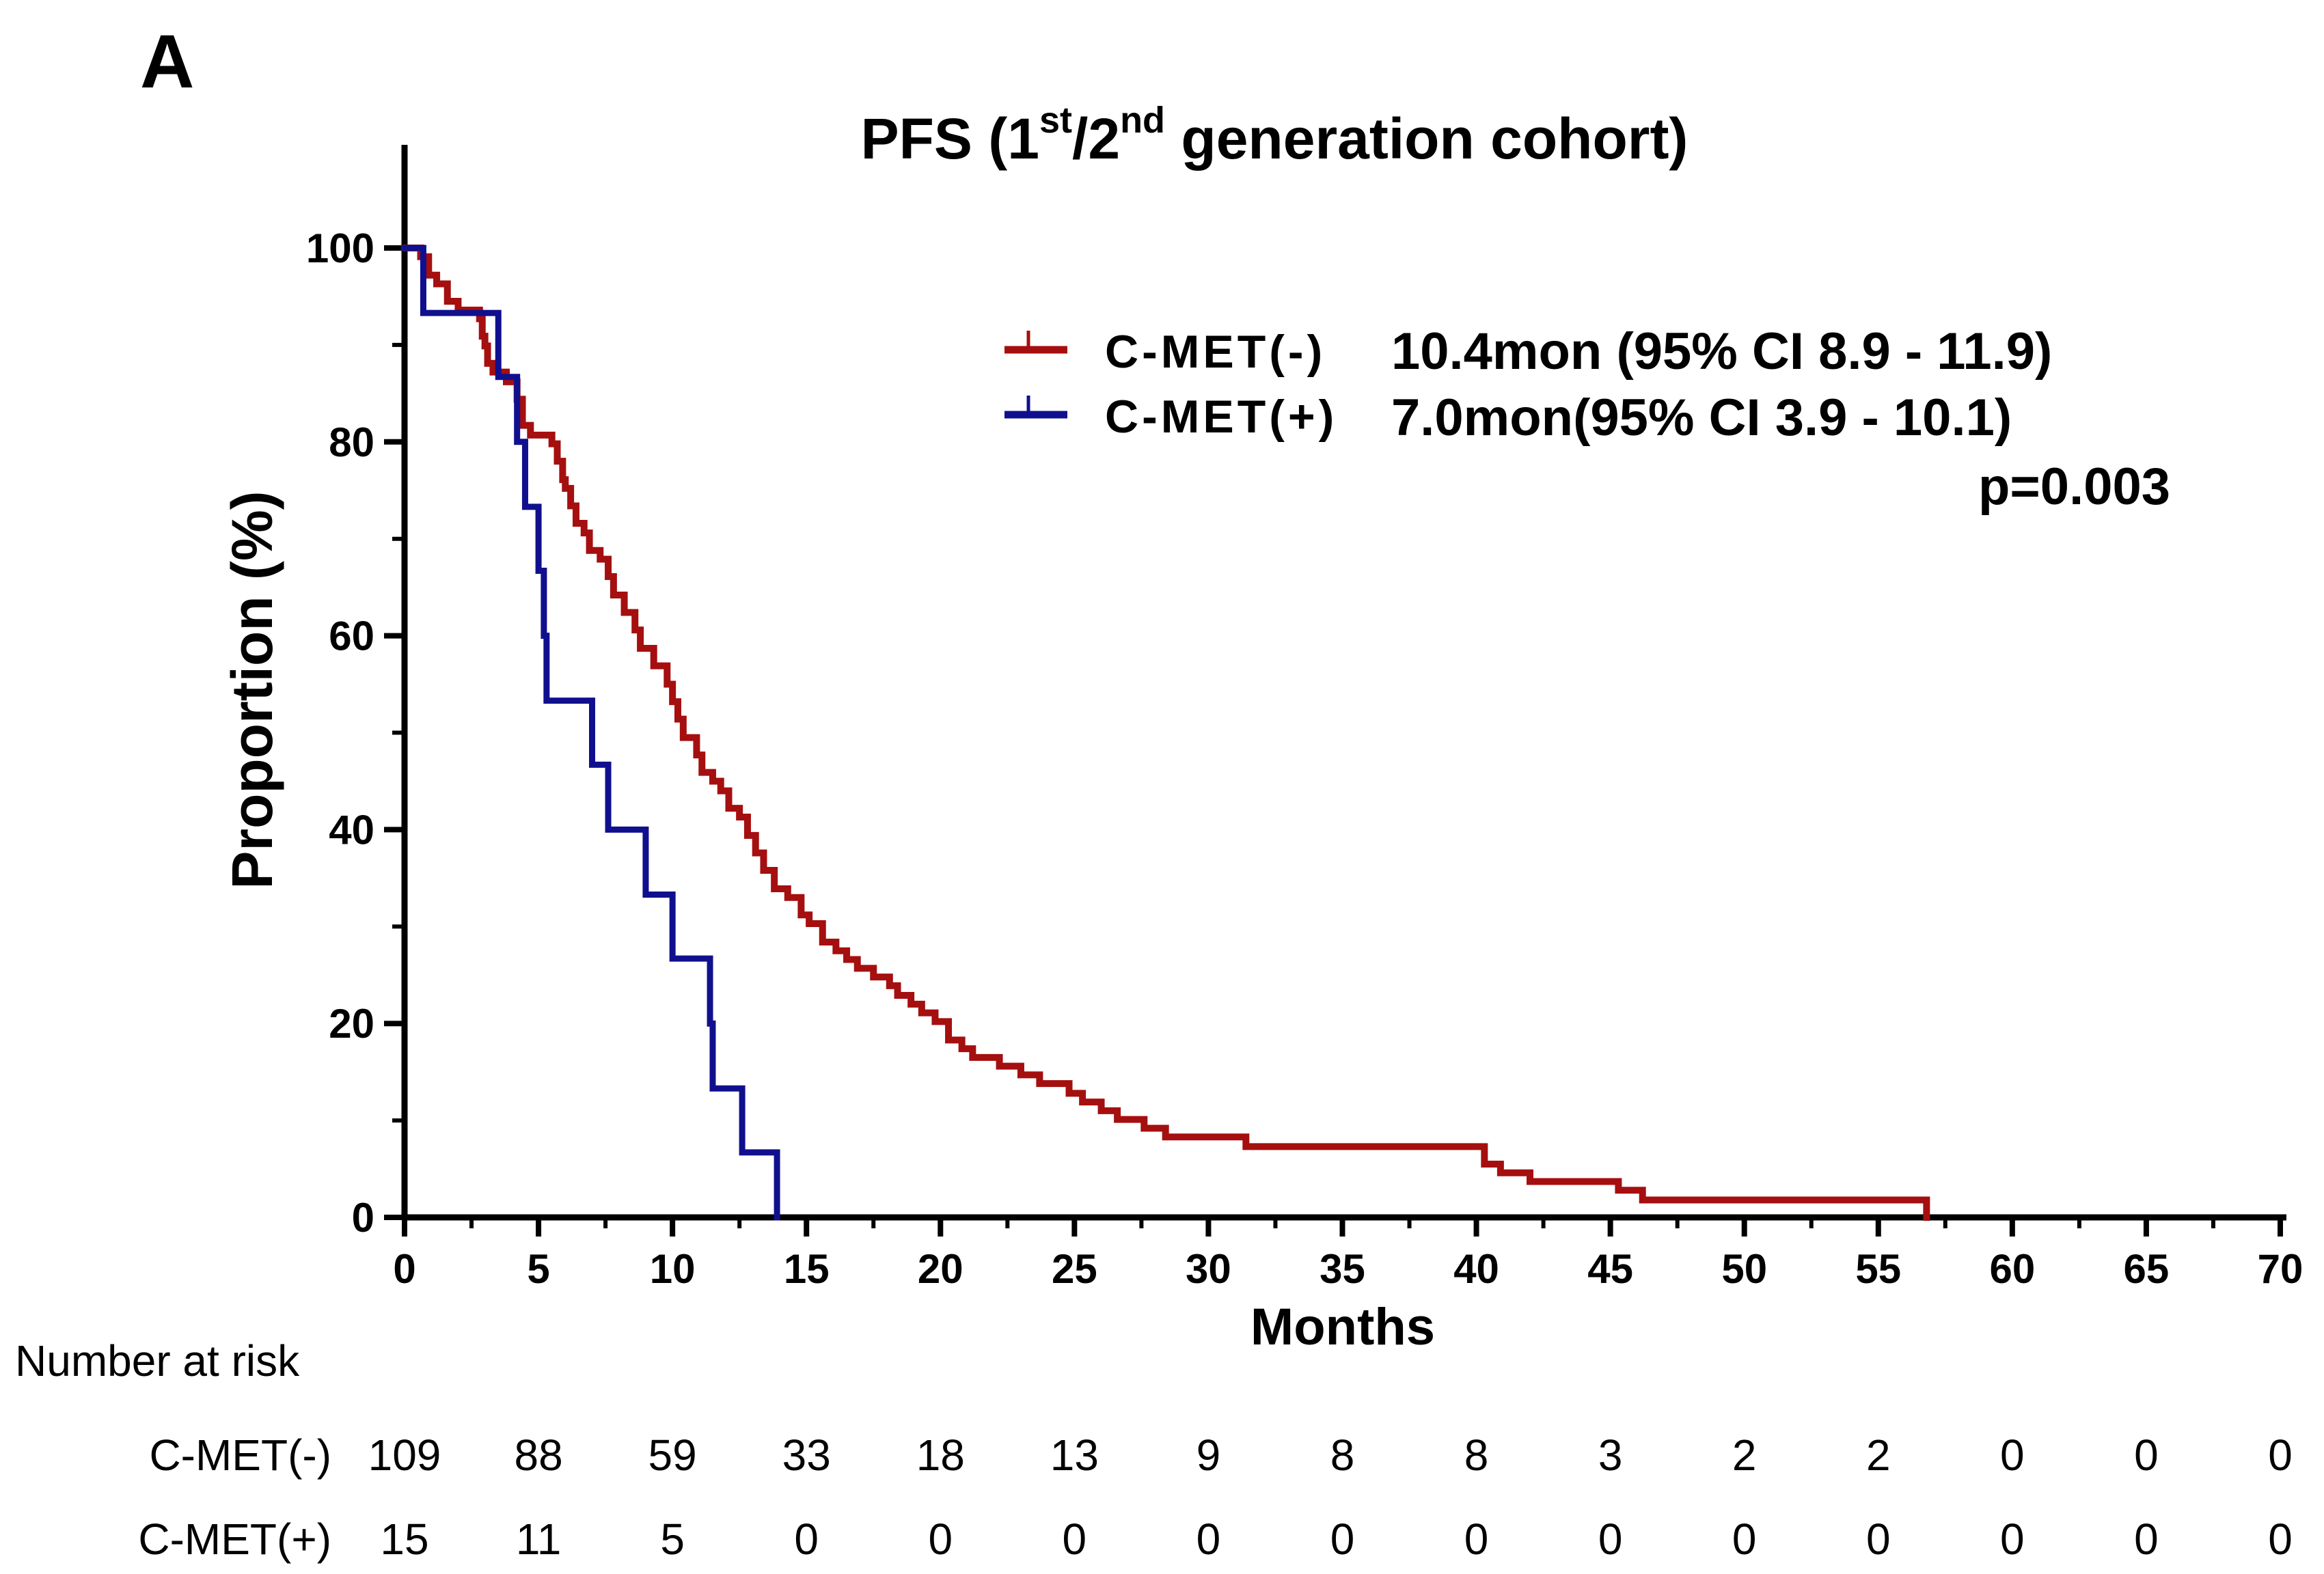 Image resolution: width=2324 pixels, height=1574 pixels. I want to click on legend-entry-cmet-neg: C-MET(-) 10.4mon (95% CI 8.9 - 11.9), so click(1528, 351).